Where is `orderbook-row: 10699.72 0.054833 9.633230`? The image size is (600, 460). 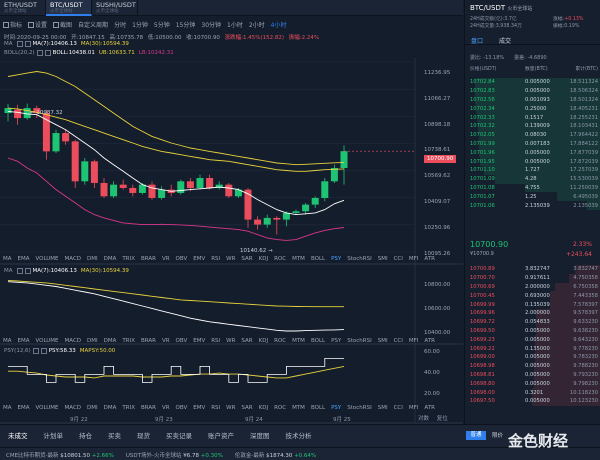 orderbook-row: 10699.72 0.054833 9.633230 is located at coordinates (532, 322).